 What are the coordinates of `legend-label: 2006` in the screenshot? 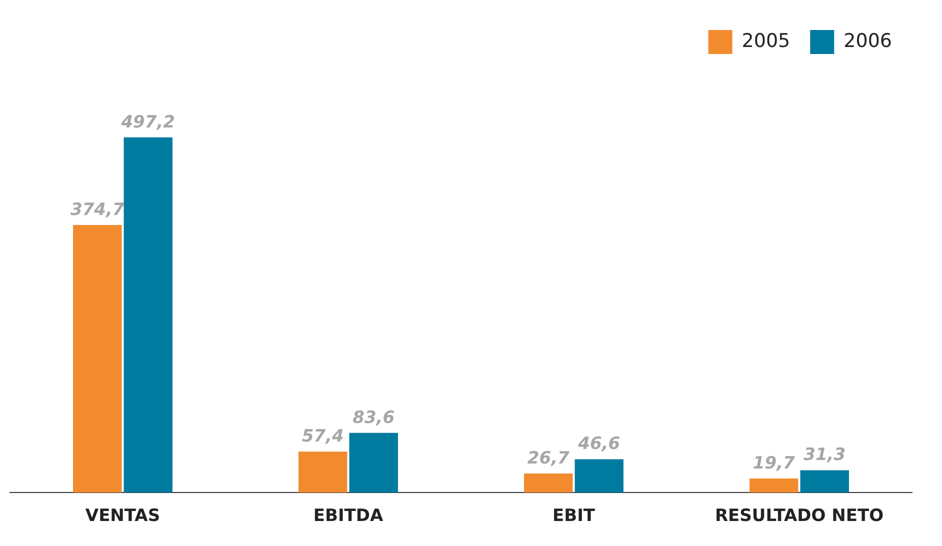 It's located at (868, 41).